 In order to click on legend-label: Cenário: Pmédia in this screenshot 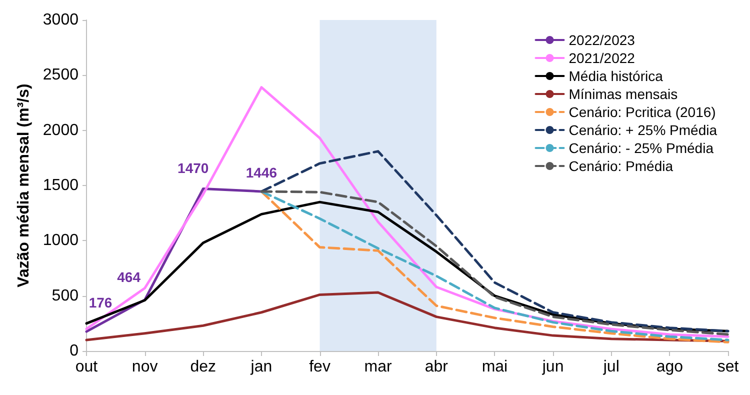, I will do `click(621, 166)`.